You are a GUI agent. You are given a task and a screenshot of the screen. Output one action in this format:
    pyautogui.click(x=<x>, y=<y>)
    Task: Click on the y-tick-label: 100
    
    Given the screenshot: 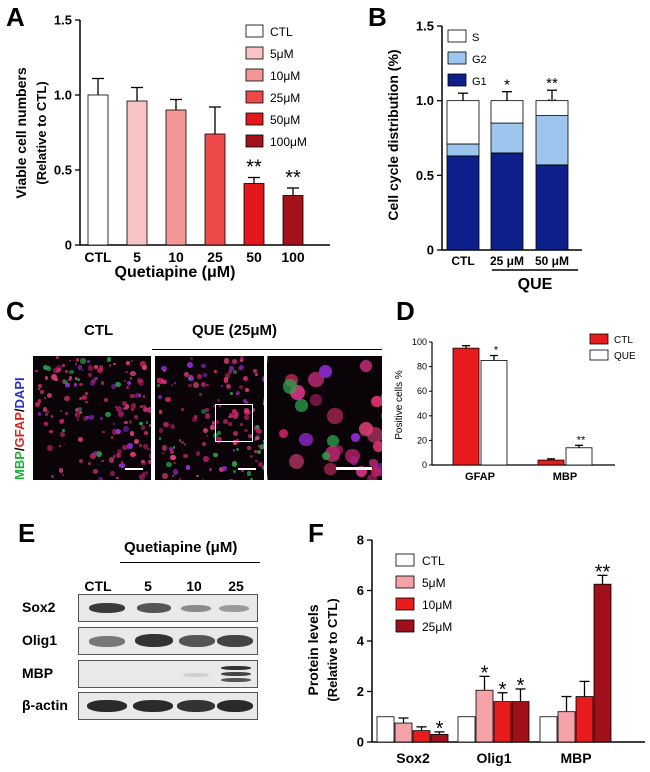 What is the action you would take?
    pyautogui.click(x=419, y=342)
    